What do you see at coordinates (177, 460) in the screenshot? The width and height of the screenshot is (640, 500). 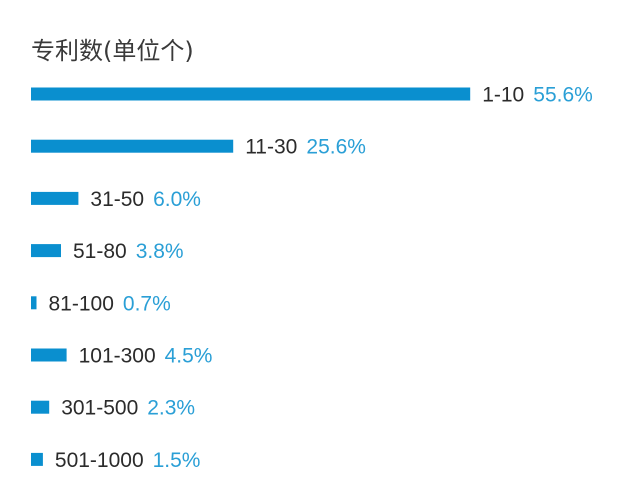 I see `value-label: 1.5%` at bounding box center [177, 460].